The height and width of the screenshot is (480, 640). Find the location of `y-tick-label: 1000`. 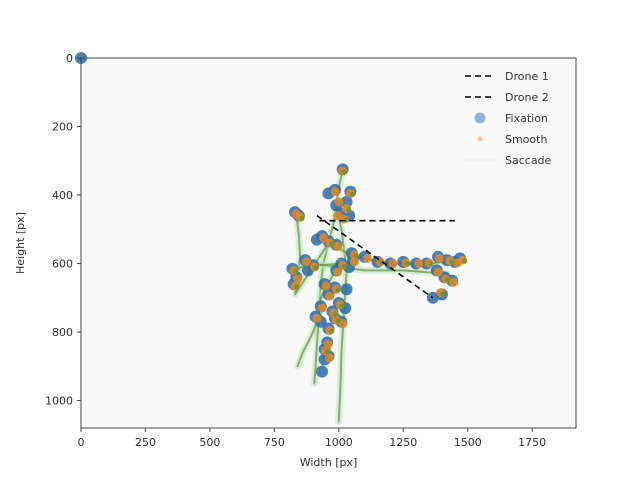

y-tick-label: 1000 is located at coordinates (59, 401).